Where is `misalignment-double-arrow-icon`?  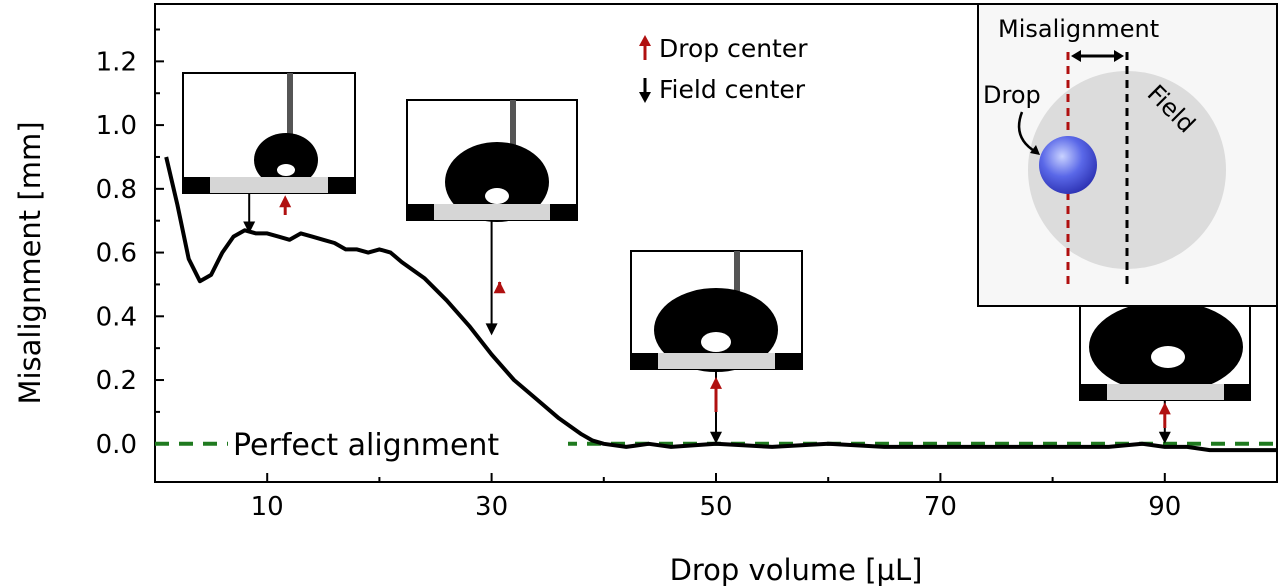 misalignment-double-arrow-icon is located at coordinates (1097, 56).